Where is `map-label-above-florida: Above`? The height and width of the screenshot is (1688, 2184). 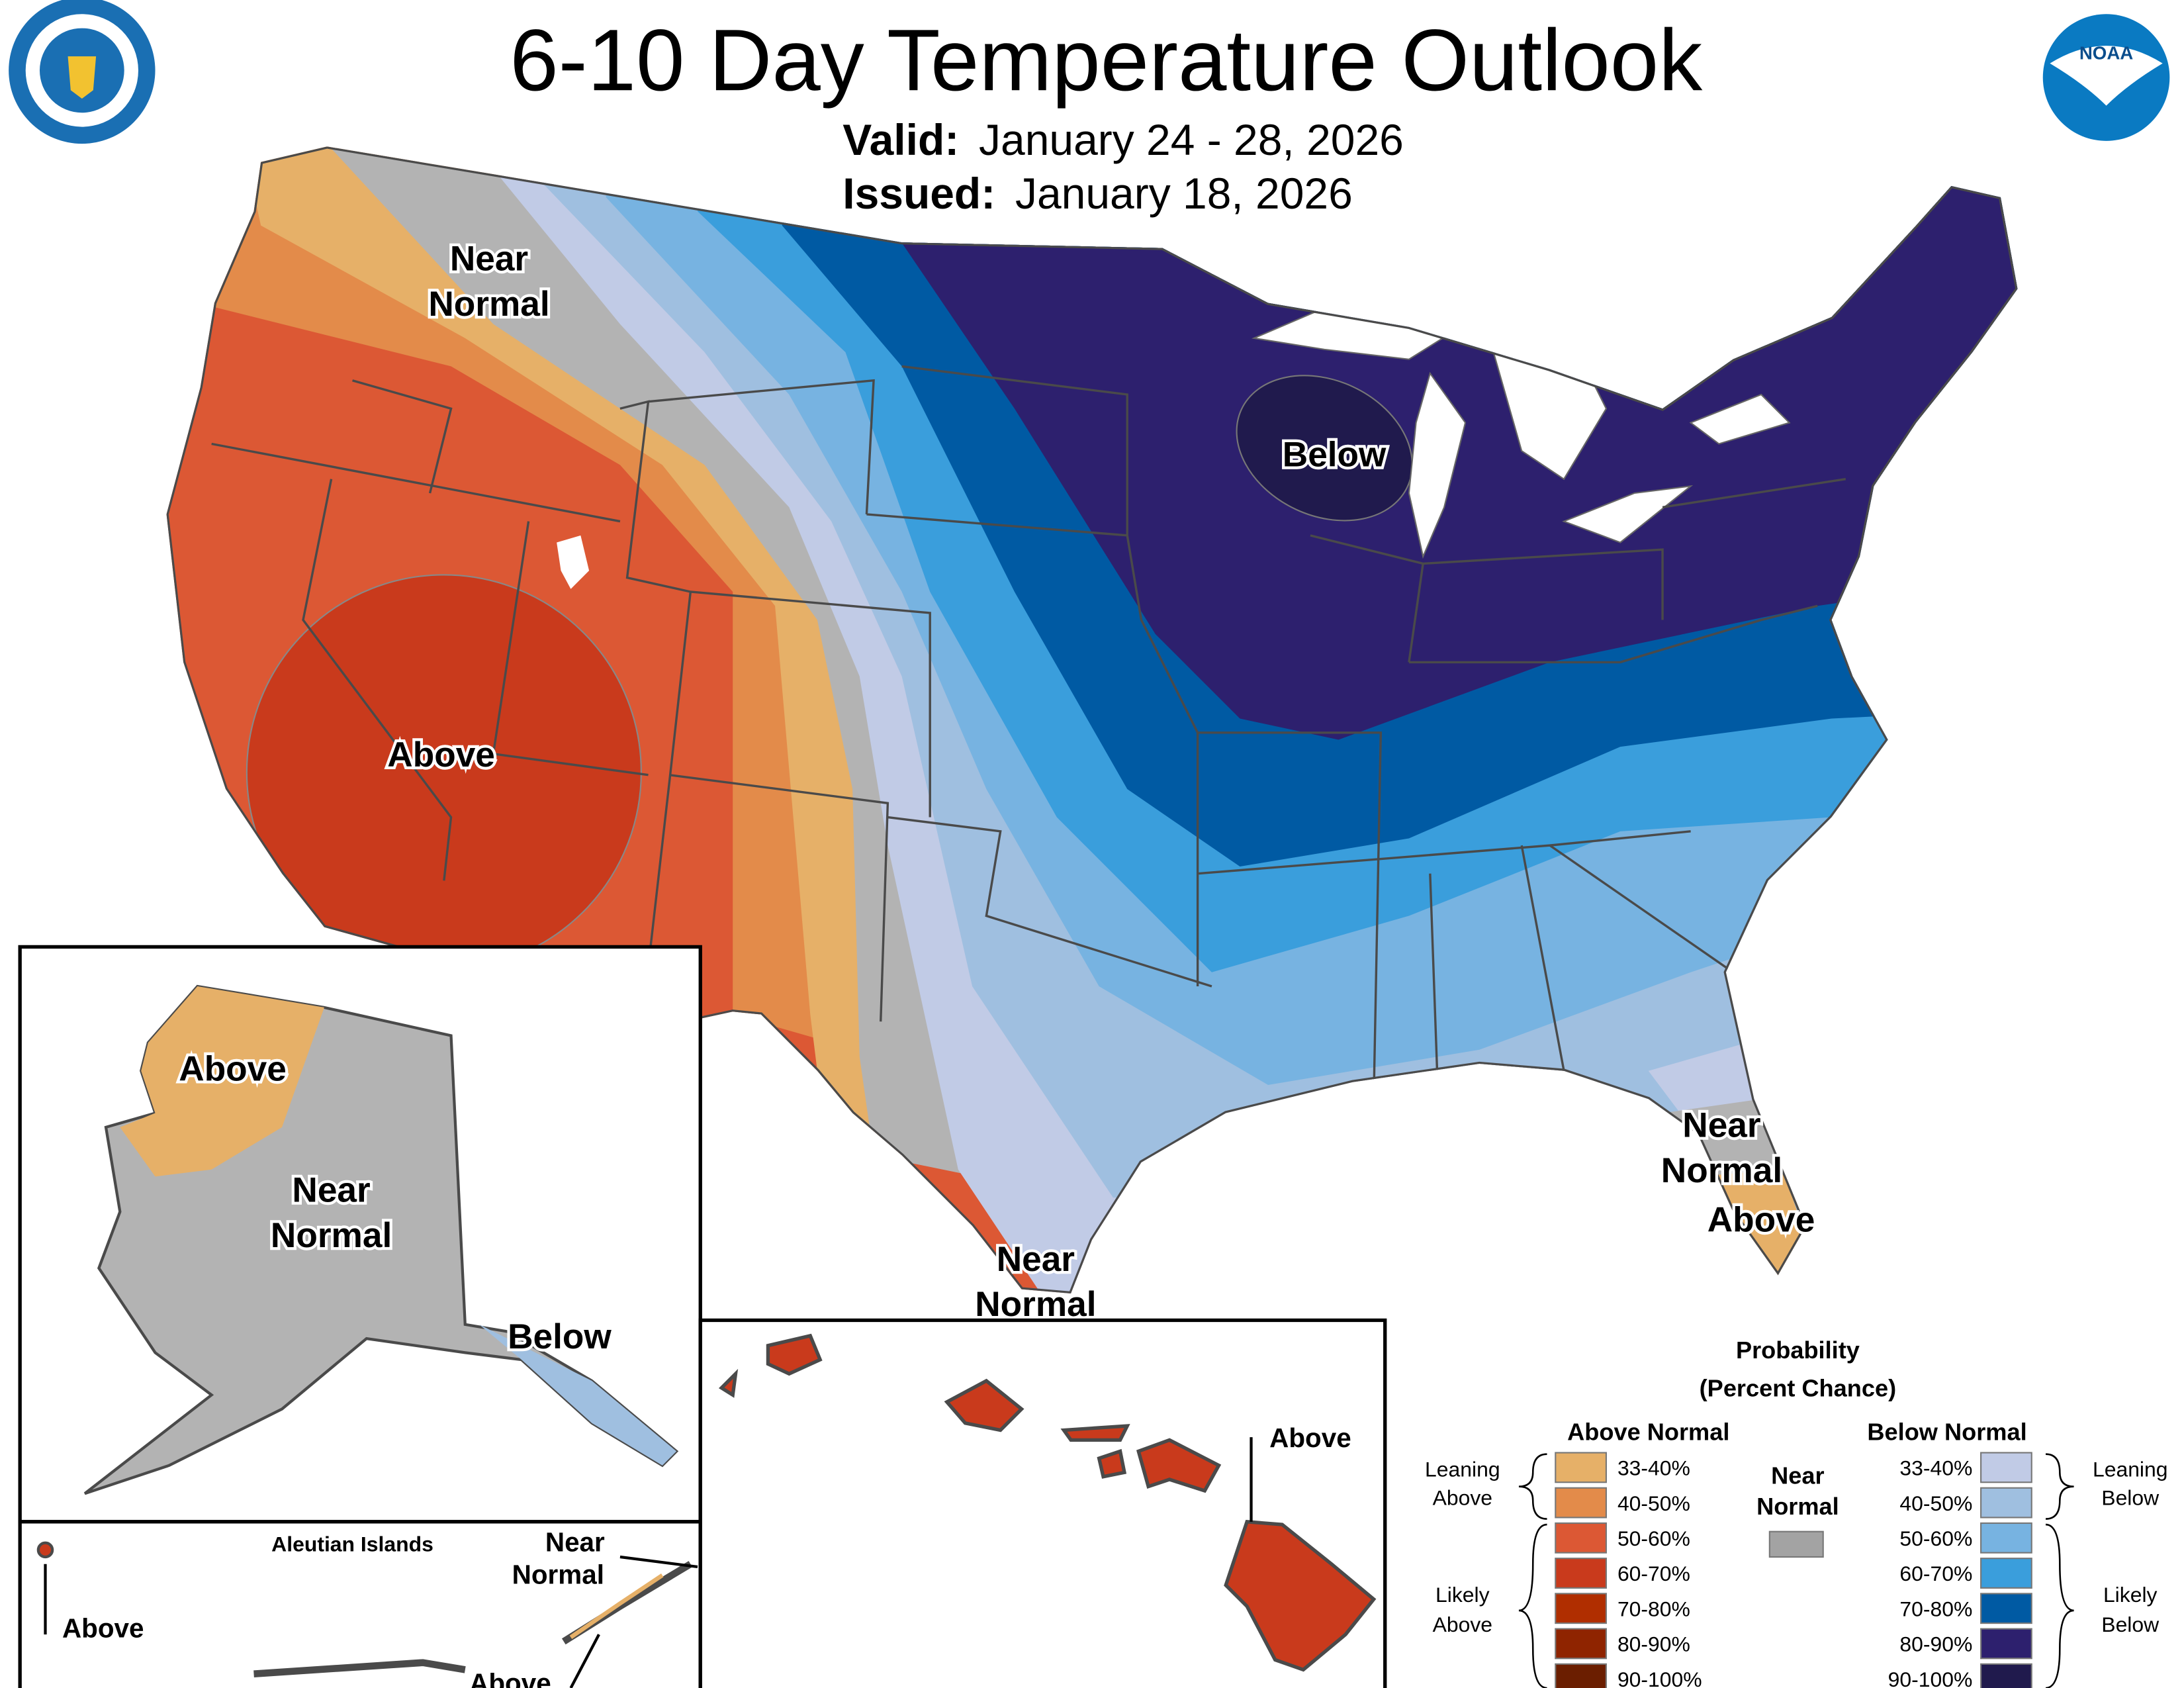
map-label-above-florida: Above is located at coordinates (1761, 1219).